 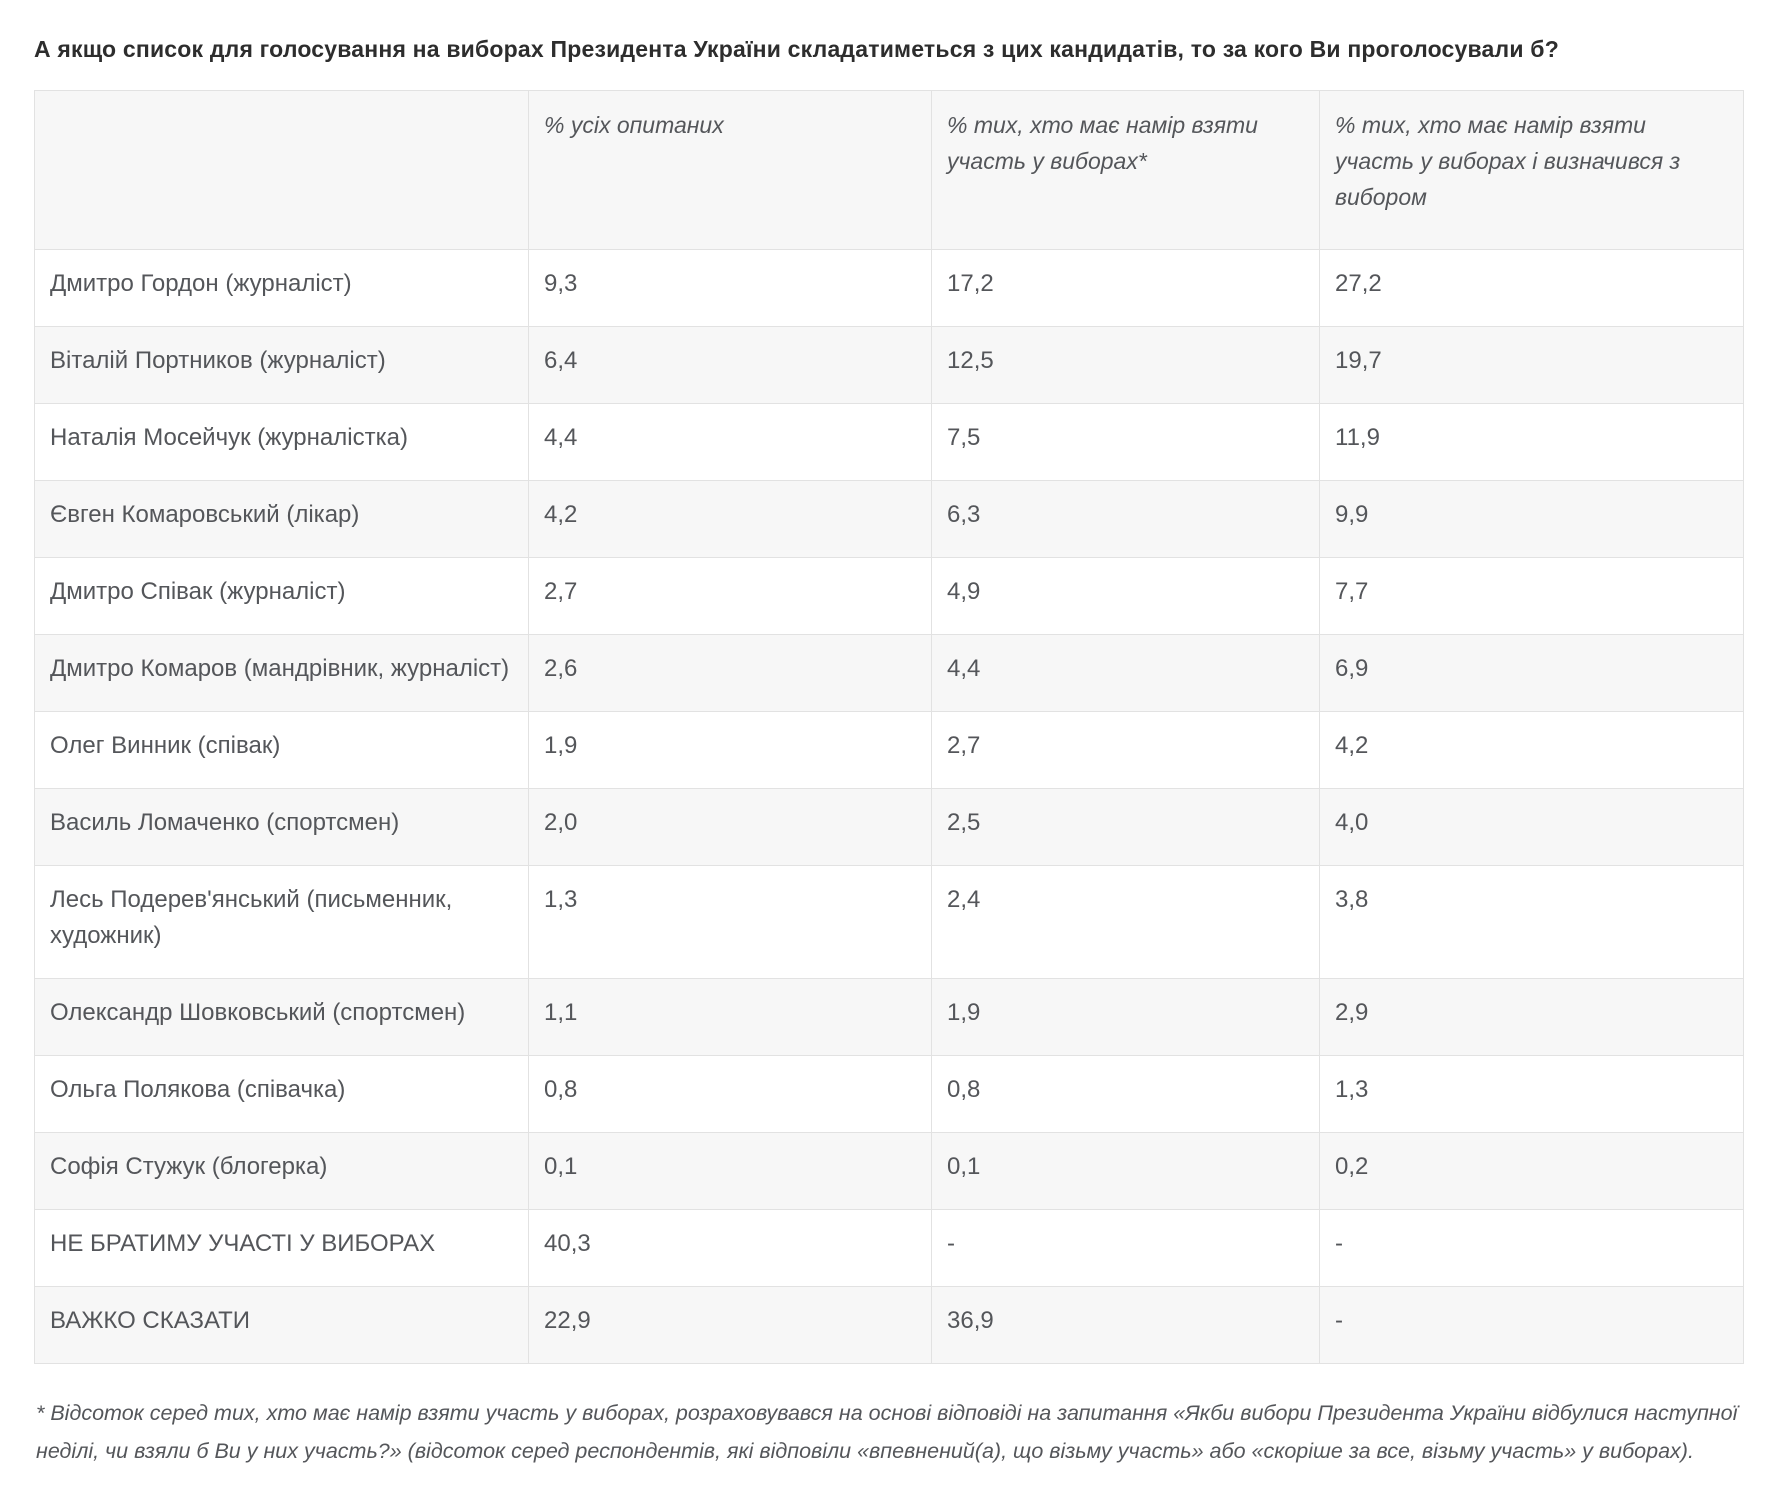 What do you see at coordinates (1125, 442) in the screenshot?
I see `value-cell-intend-to-vote: 7,5` at bounding box center [1125, 442].